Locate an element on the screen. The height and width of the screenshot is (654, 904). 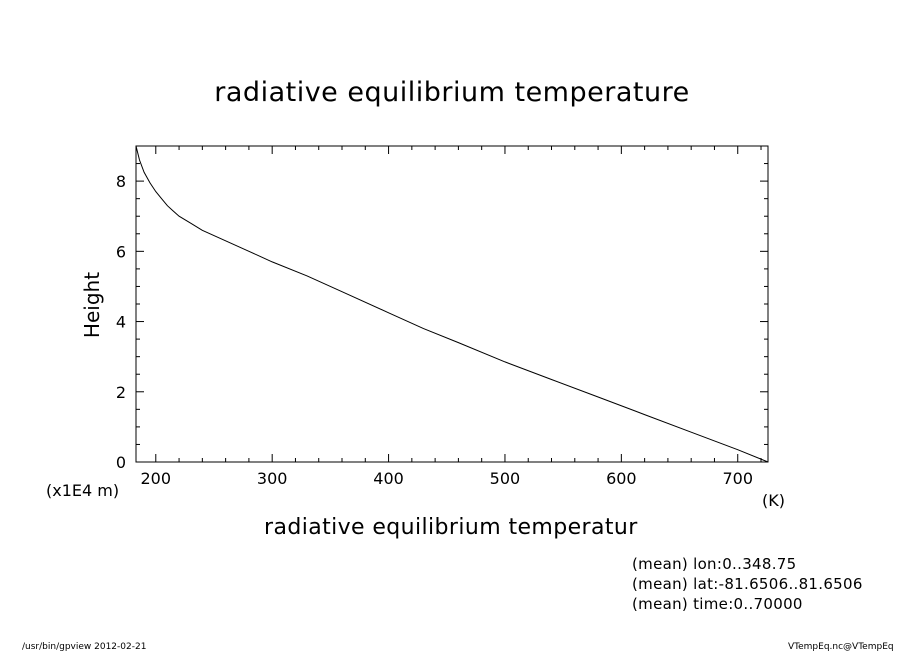
y-tick-label: 2 is located at coordinates (121, 392).